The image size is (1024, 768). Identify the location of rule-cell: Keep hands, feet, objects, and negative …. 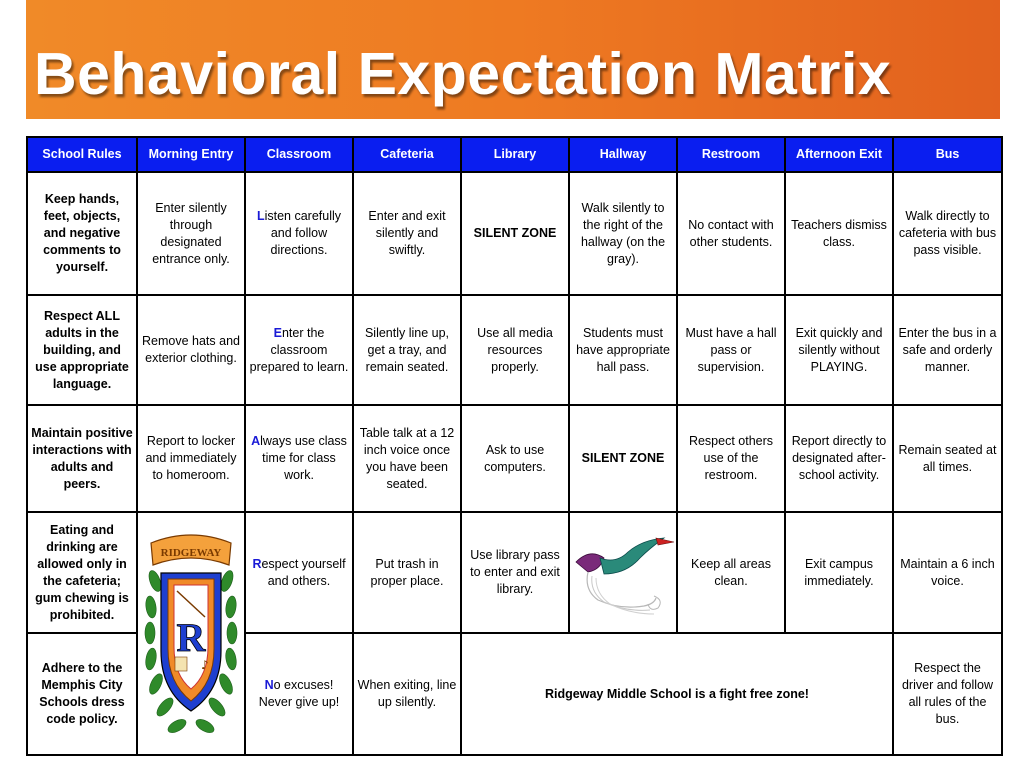
(82, 233).